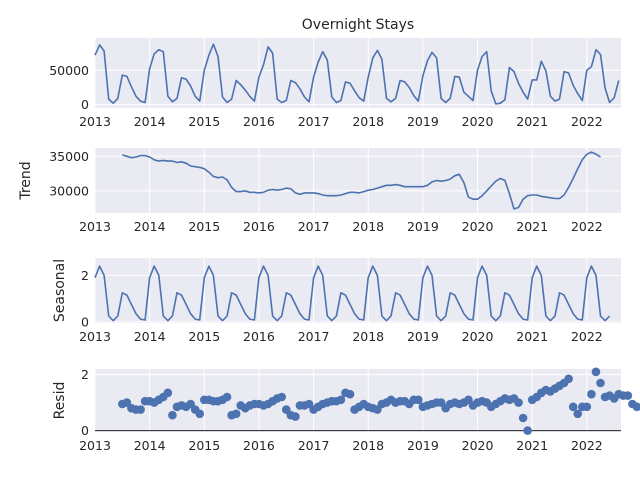  Describe the element at coordinates (361, 180) in the screenshot. I see `trend-series-line` at that location.